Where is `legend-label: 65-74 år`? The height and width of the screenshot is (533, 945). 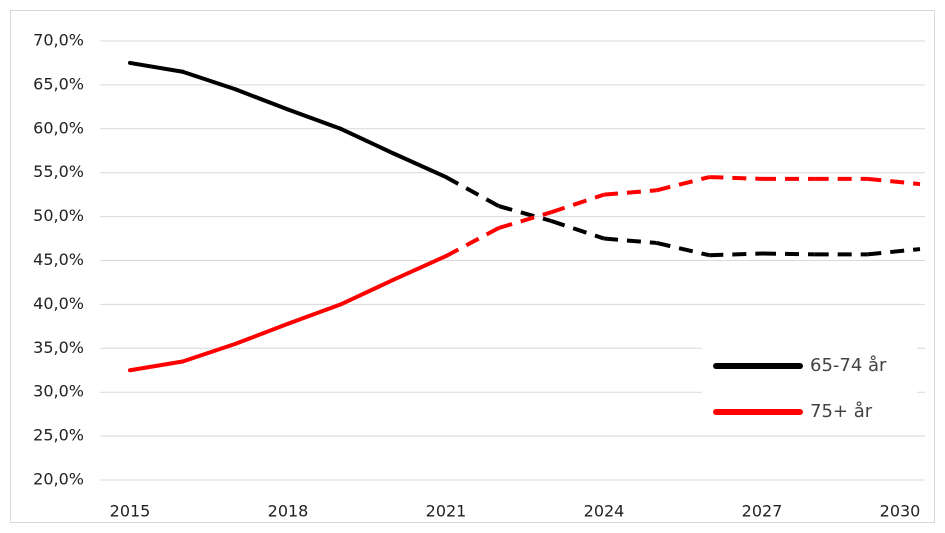 legend-label: 65-74 år is located at coordinates (848, 365).